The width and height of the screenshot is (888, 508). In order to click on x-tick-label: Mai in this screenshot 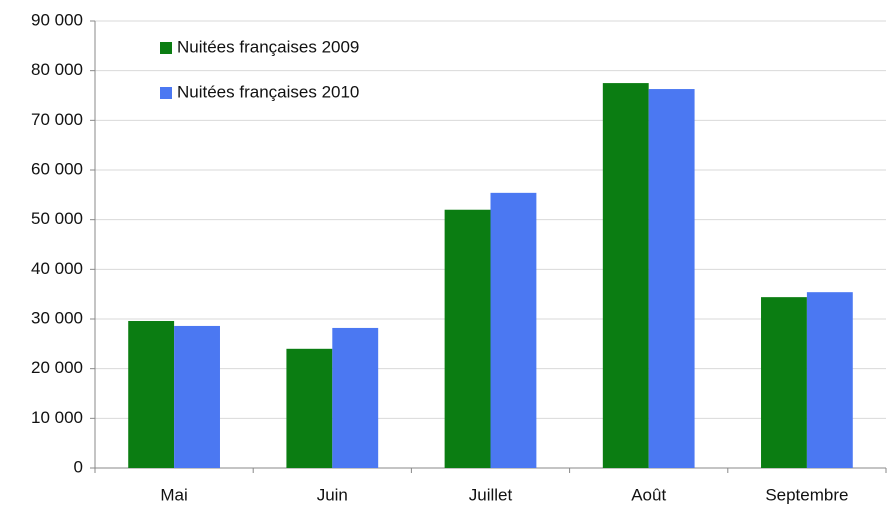, I will do `click(173, 494)`.